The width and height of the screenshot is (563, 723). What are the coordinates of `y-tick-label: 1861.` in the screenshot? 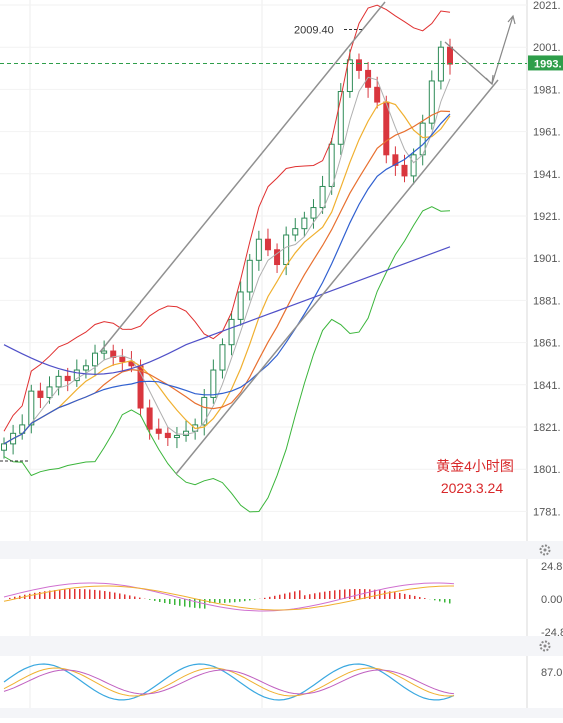 It's located at (547, 344).